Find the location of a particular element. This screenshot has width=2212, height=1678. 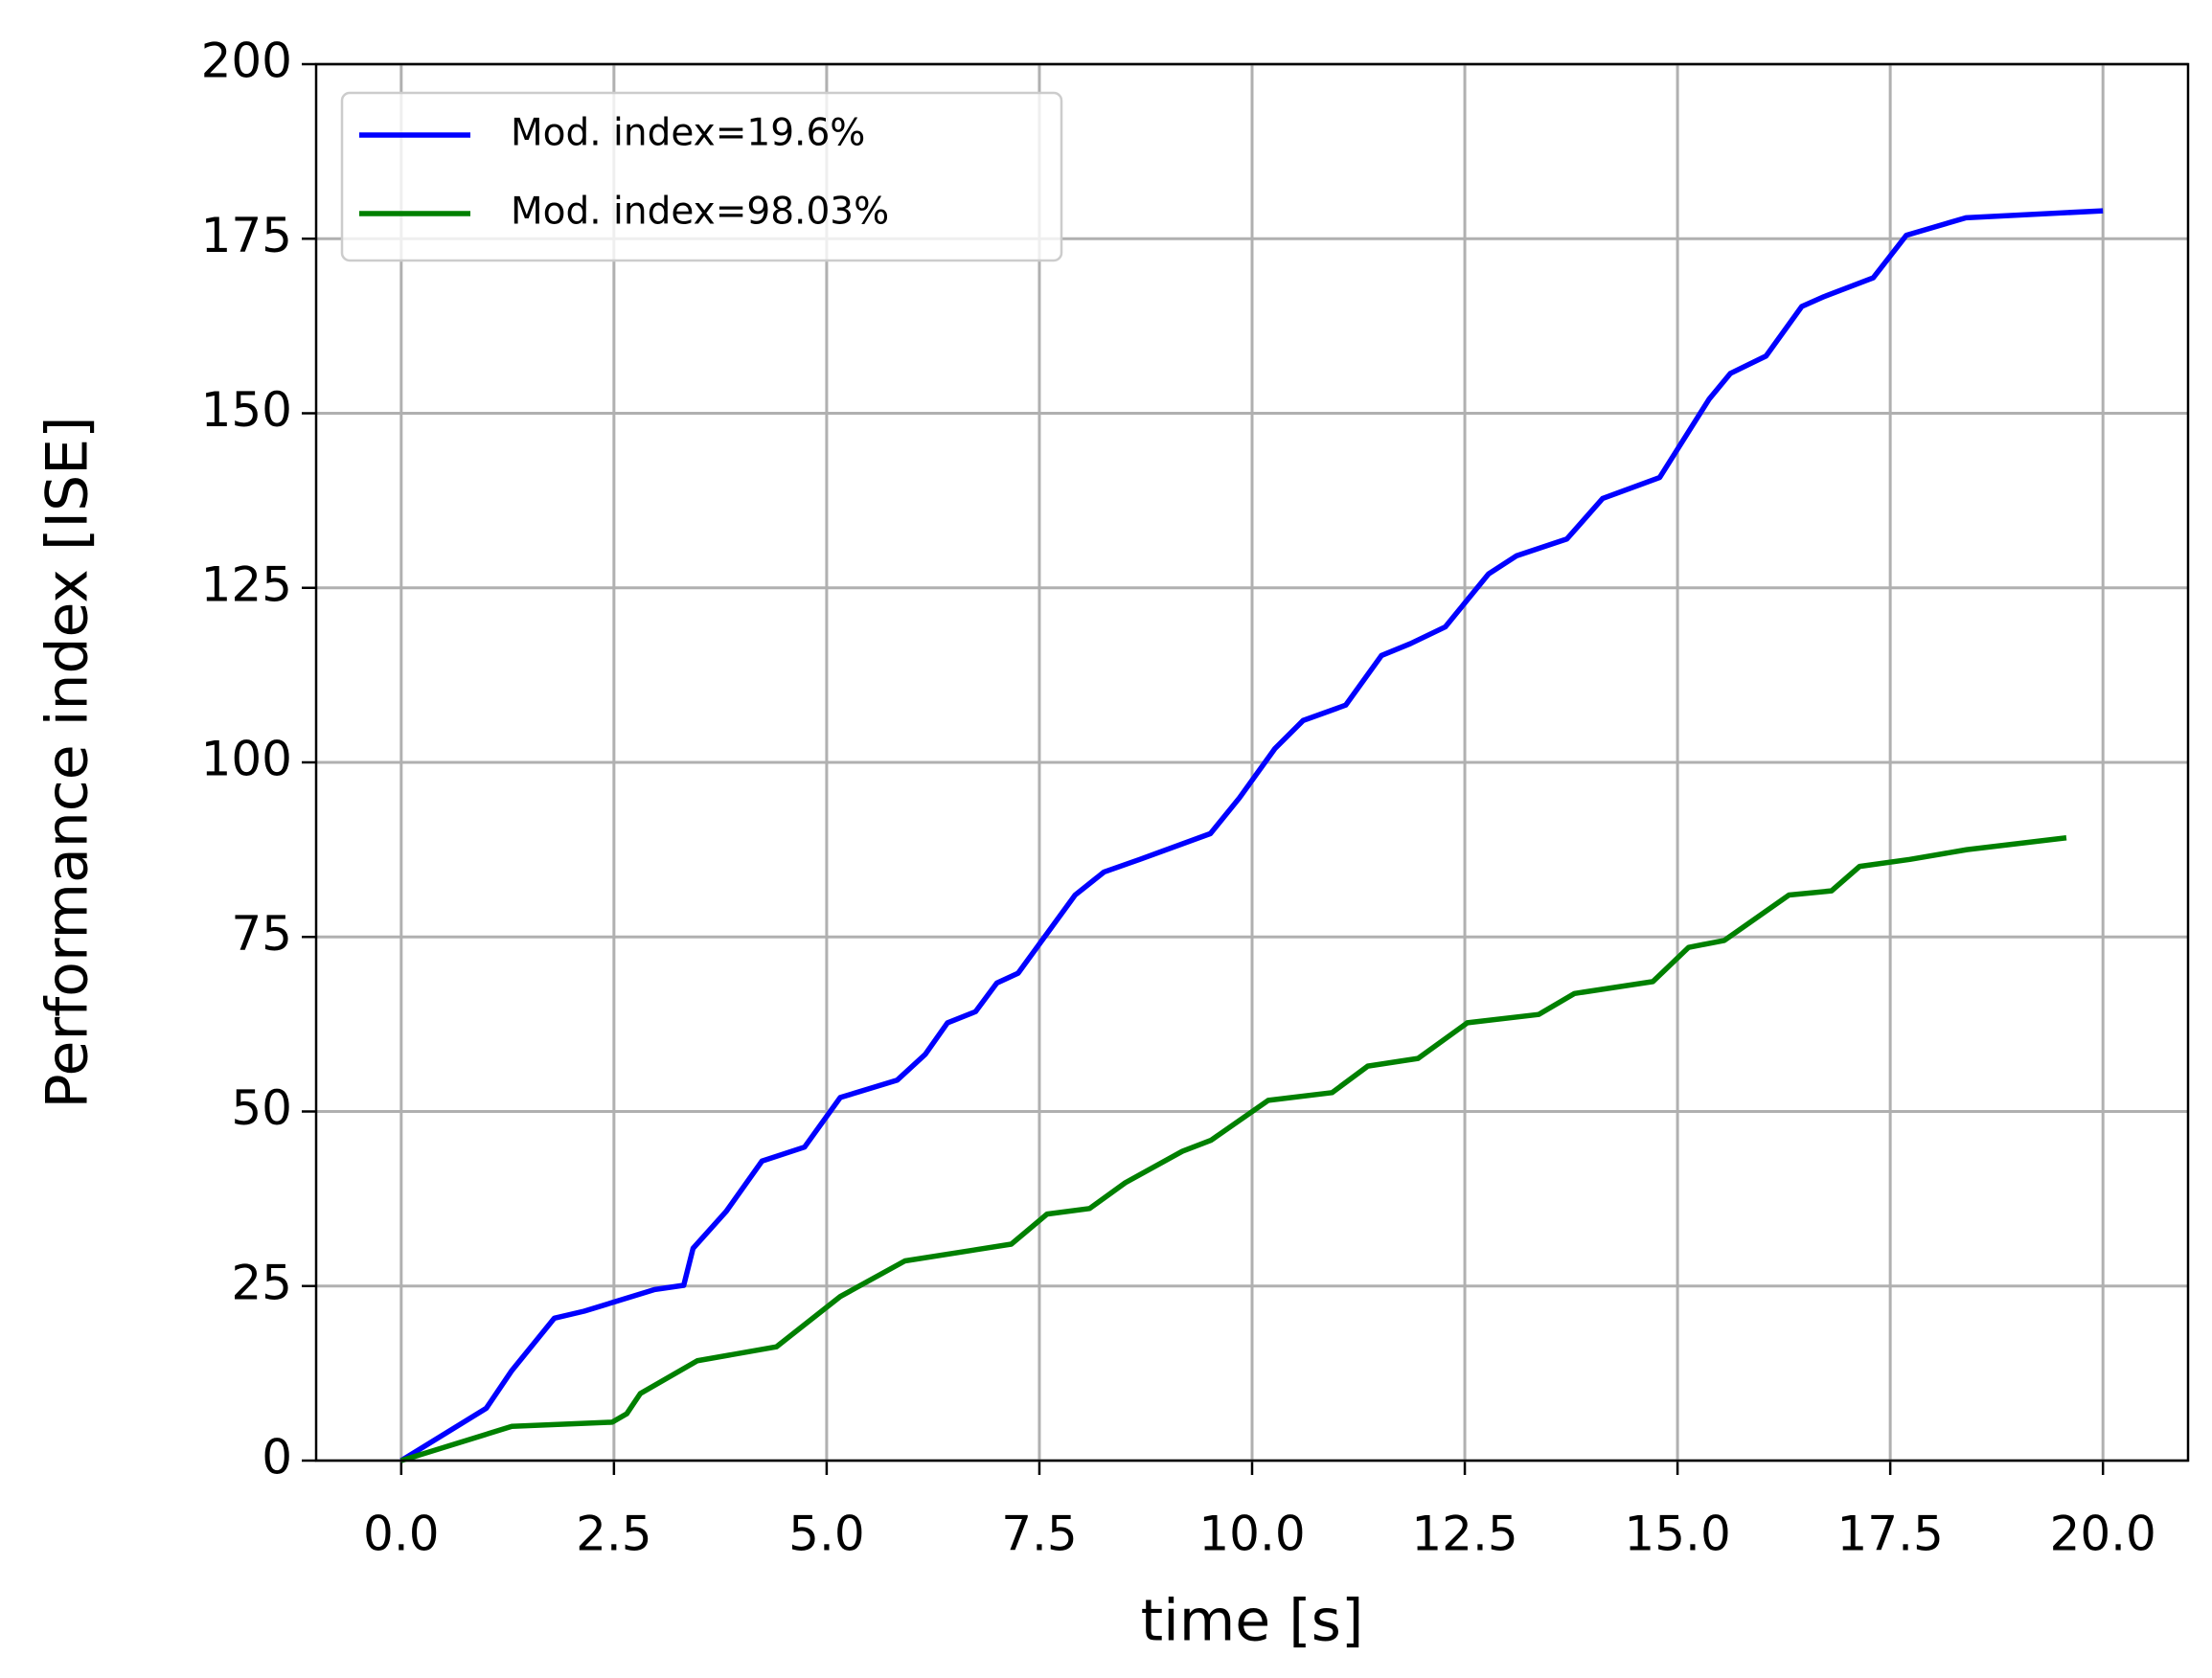

x-tick-label: 2.5 is located at coordinates (614, 1535).